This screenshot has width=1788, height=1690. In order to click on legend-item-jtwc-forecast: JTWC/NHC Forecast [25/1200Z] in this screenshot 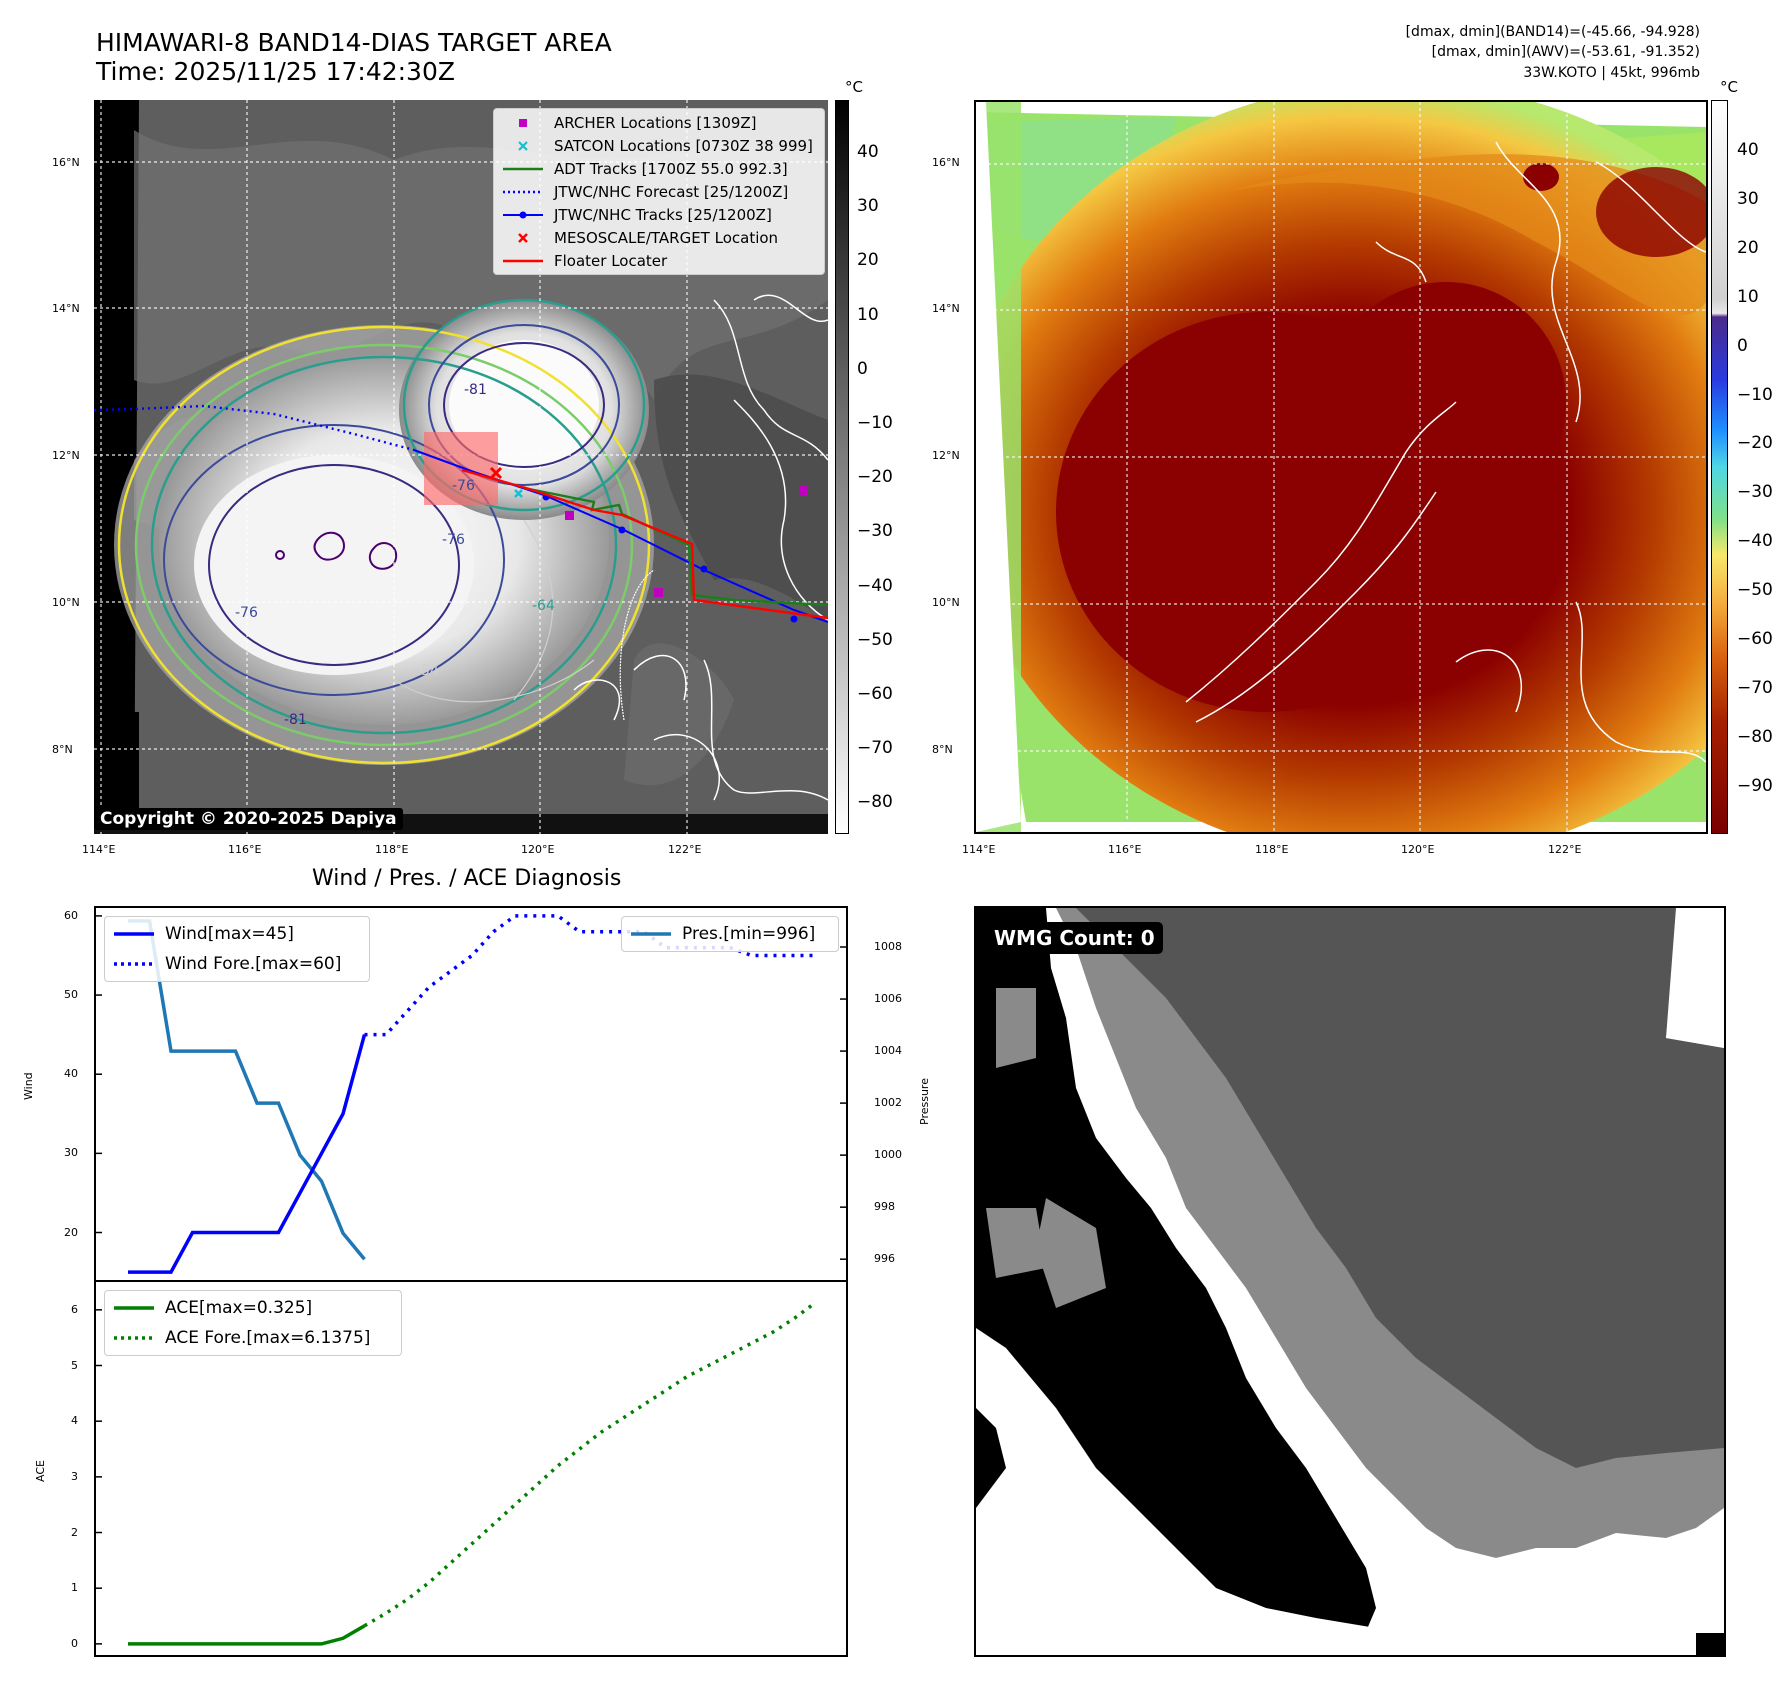, I will do `click(659, 191)`.